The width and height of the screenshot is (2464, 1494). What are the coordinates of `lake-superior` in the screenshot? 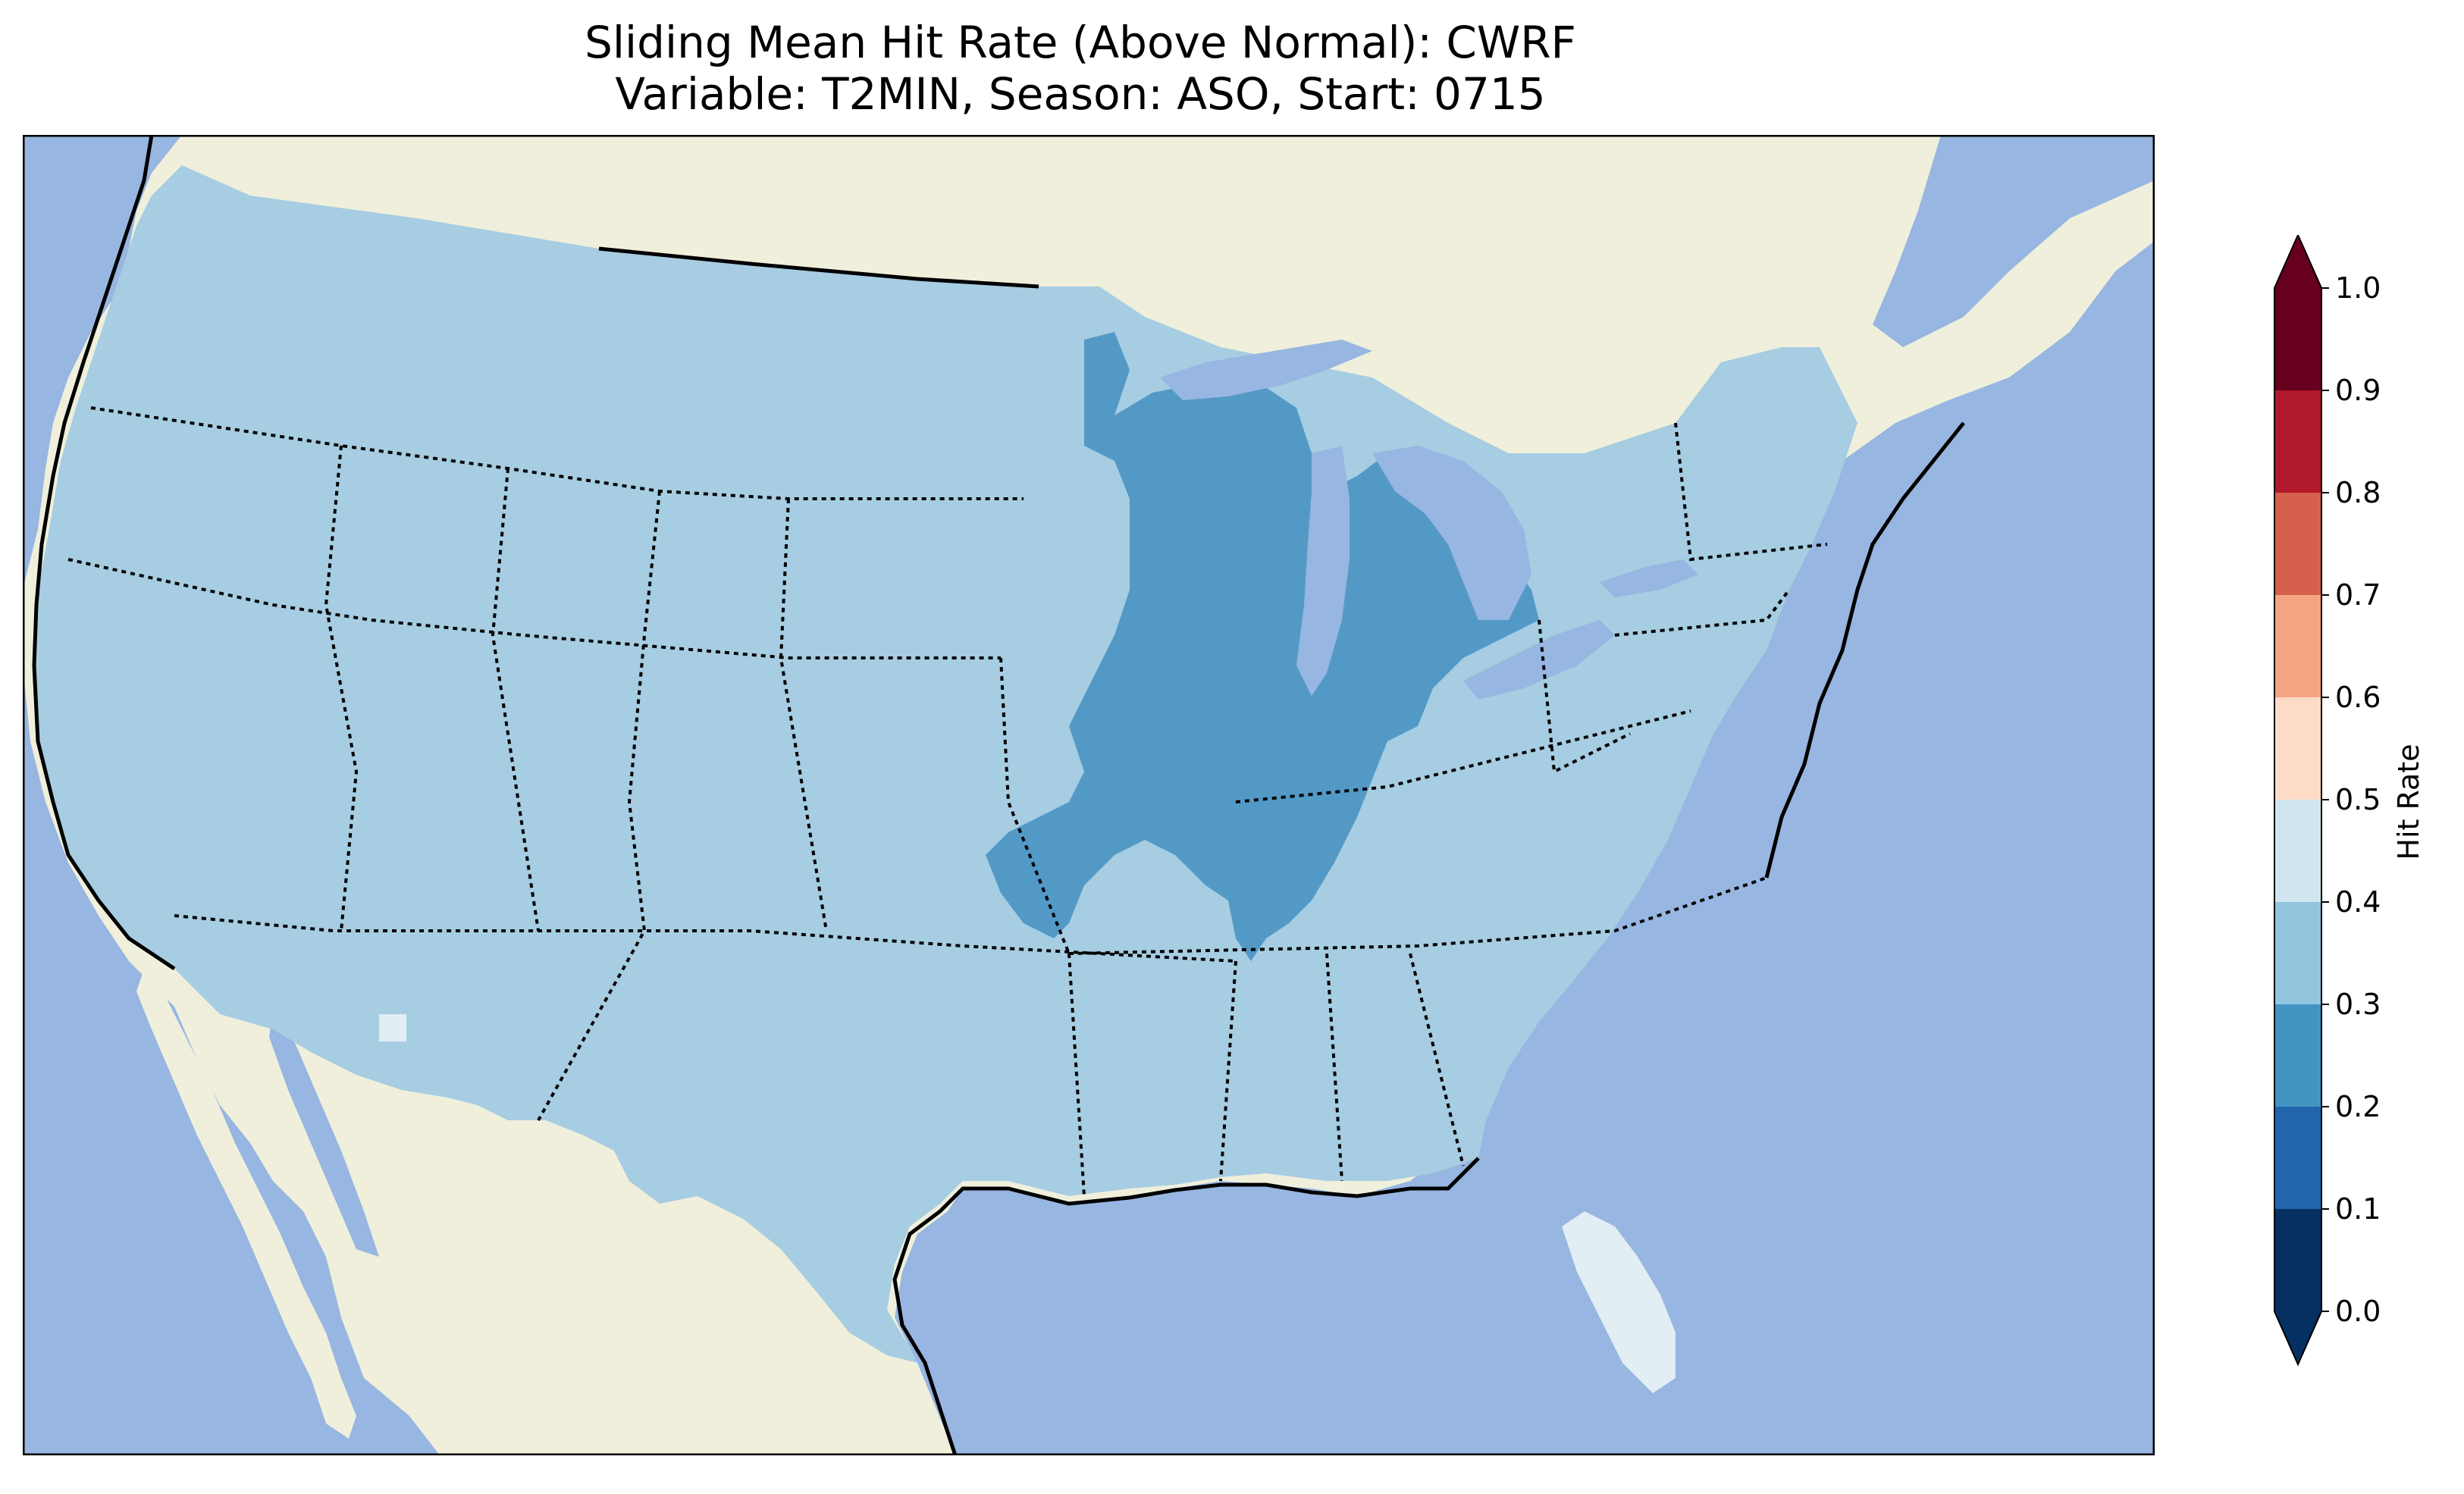 It's located at (1266, 370).